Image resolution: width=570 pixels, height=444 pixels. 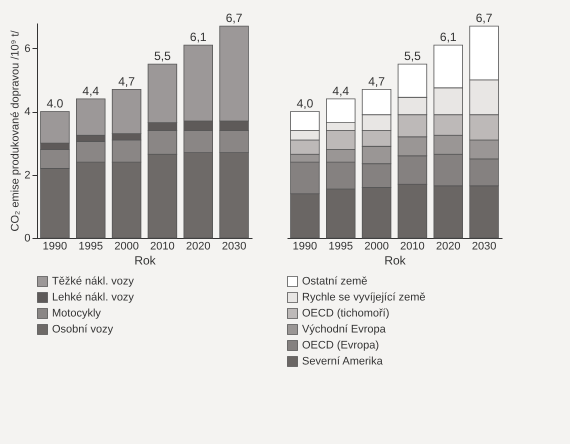 What do you see at coordinates (93, 298) in the screenshot?
I see `legend-label: Lehké nákl. vozy` at bounding box center [93, 298].